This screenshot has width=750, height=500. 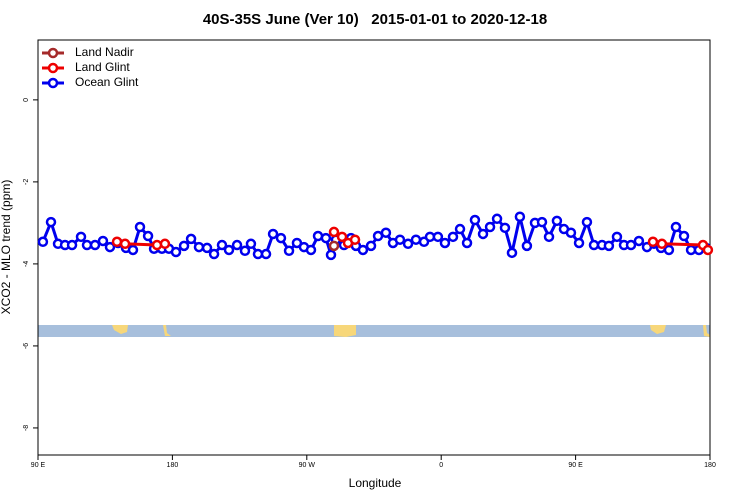 What do you see at coordinates (107, 82) in the screenshot?
I see `legend-label: Ocean Glint` at bounding box center [107, 82].